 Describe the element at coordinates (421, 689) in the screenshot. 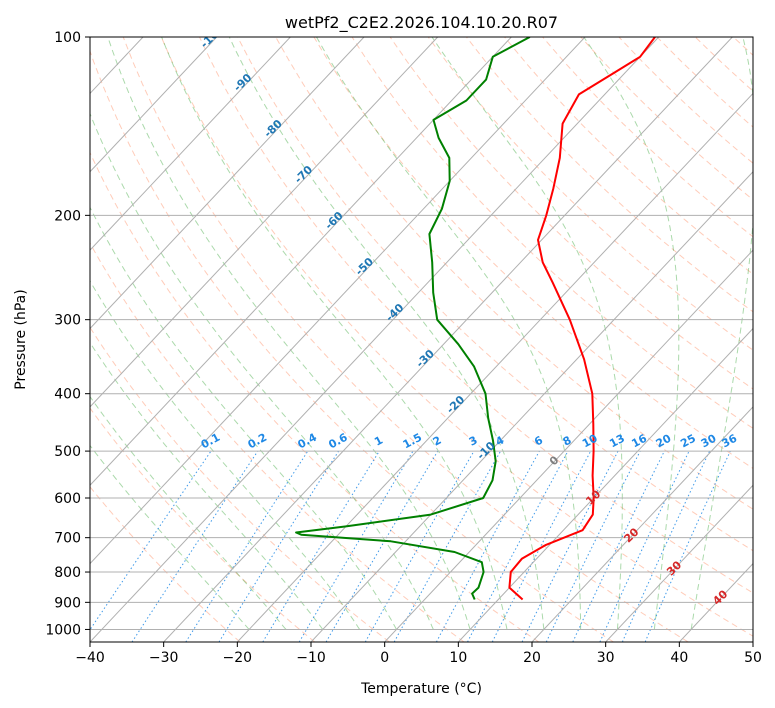

I see `x-axis-label: Temperature (°C)` at that location.